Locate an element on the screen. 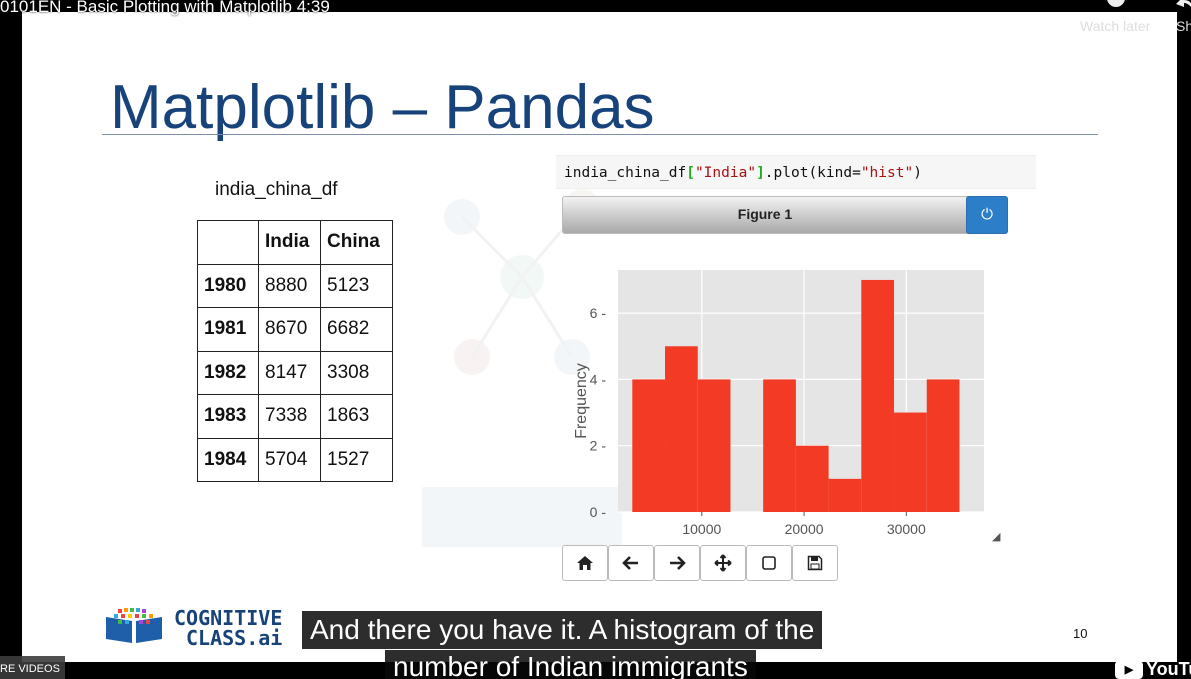 This screenshot has width=1191, height=679. share-icon is located at coordinates (1182, 5).